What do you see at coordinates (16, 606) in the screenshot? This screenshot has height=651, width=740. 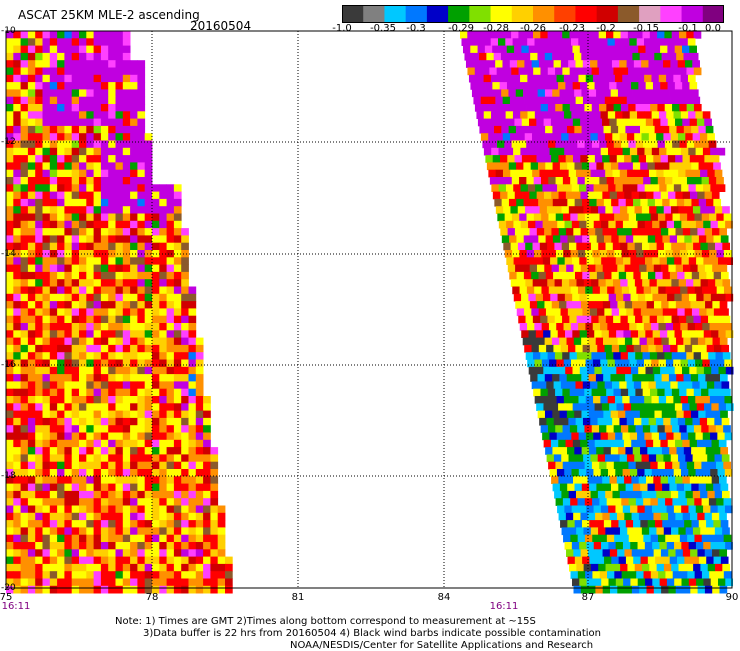 I see `time-label-left: 16:11` at bounding box center [16, 606].